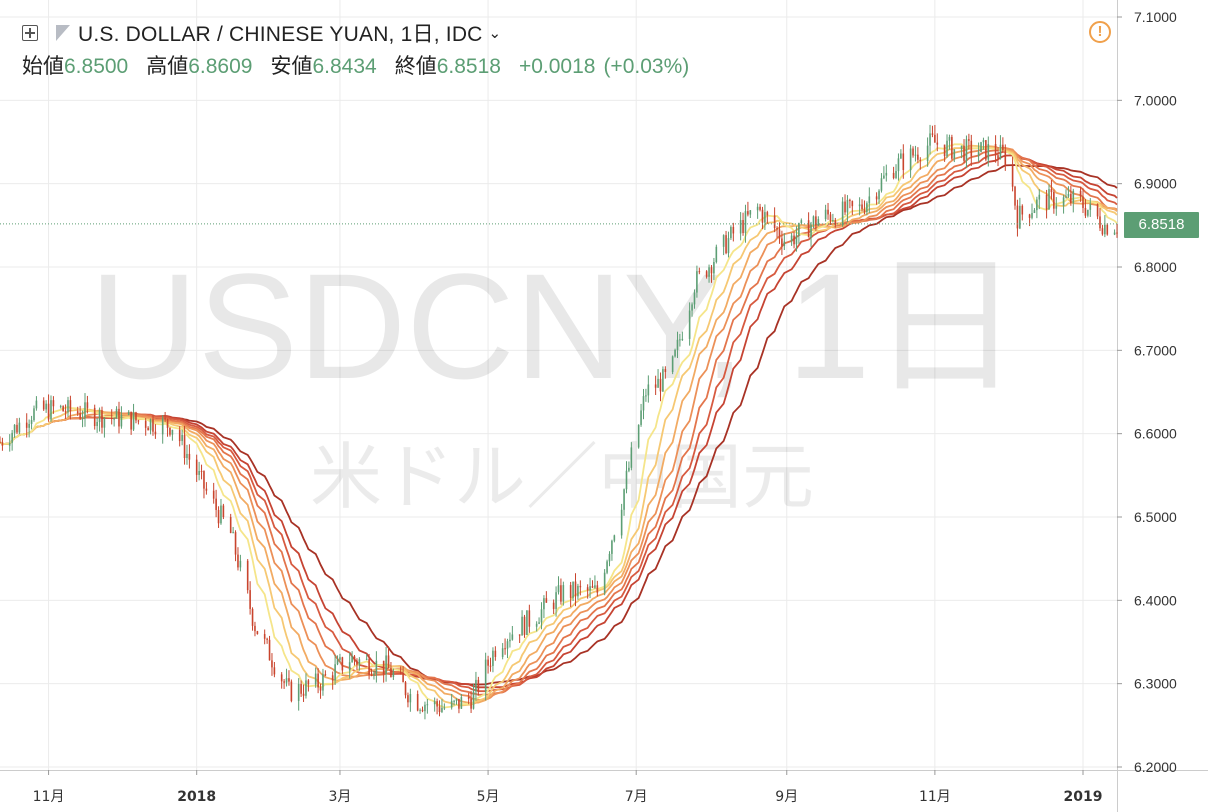  I want to click on y-tick-label: 7.1000, so click(1155, 17).